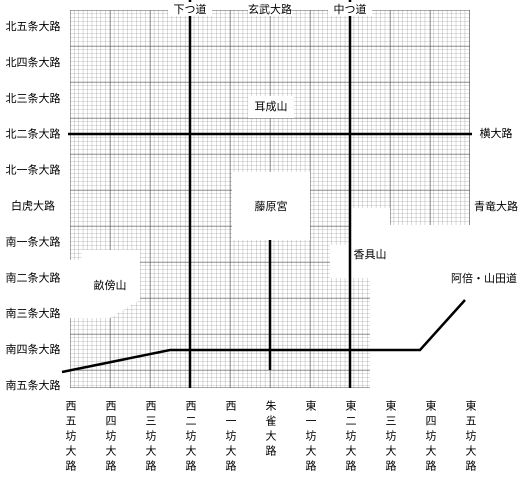  What do you see at coordinates (150, 437) in the screenshot?
I see `bottom-road-label: 西三坊大路` at bounding box center [150, 437].